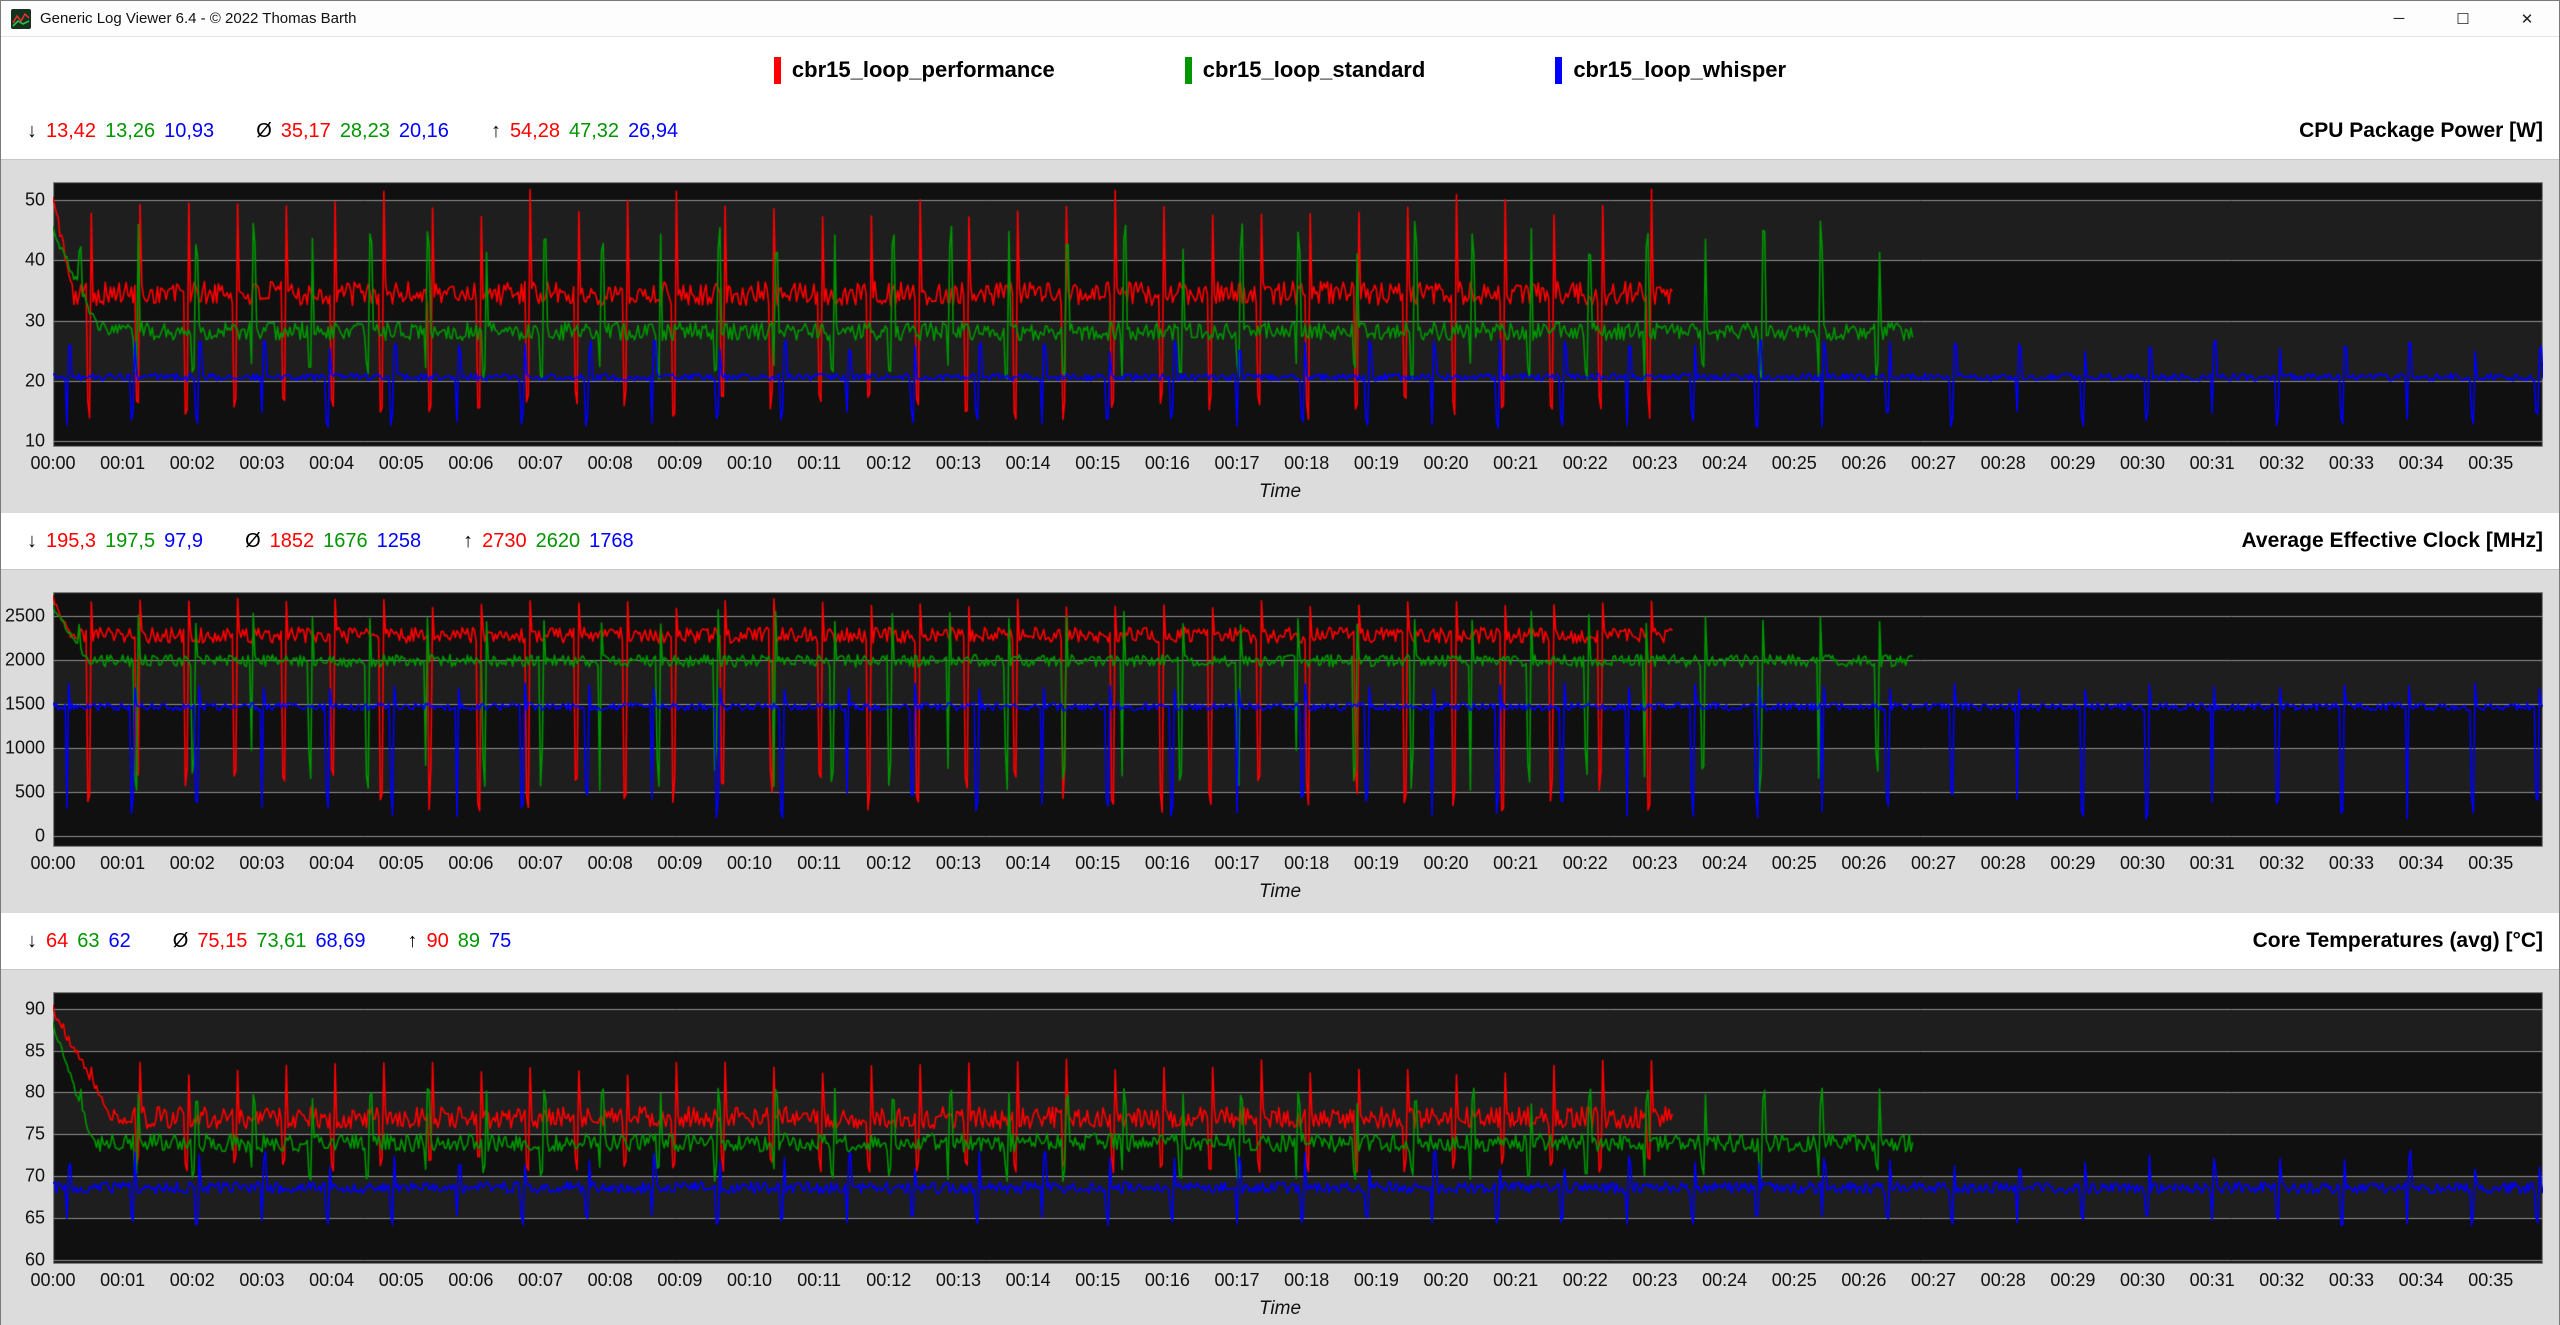 The height and width of the screenshot is (1325, 2560). What do you see at coordinates (2399, 18) in the screenshot?
I see `minimize-button: ─` at bounding box center [2399, 18].